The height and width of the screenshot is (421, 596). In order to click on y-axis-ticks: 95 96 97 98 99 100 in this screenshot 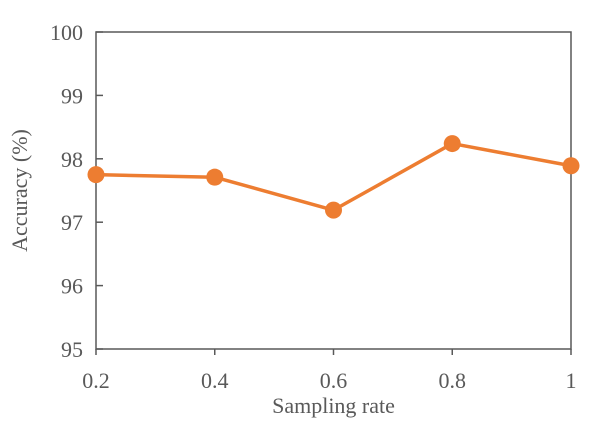, I will do `click(76, 191)`.